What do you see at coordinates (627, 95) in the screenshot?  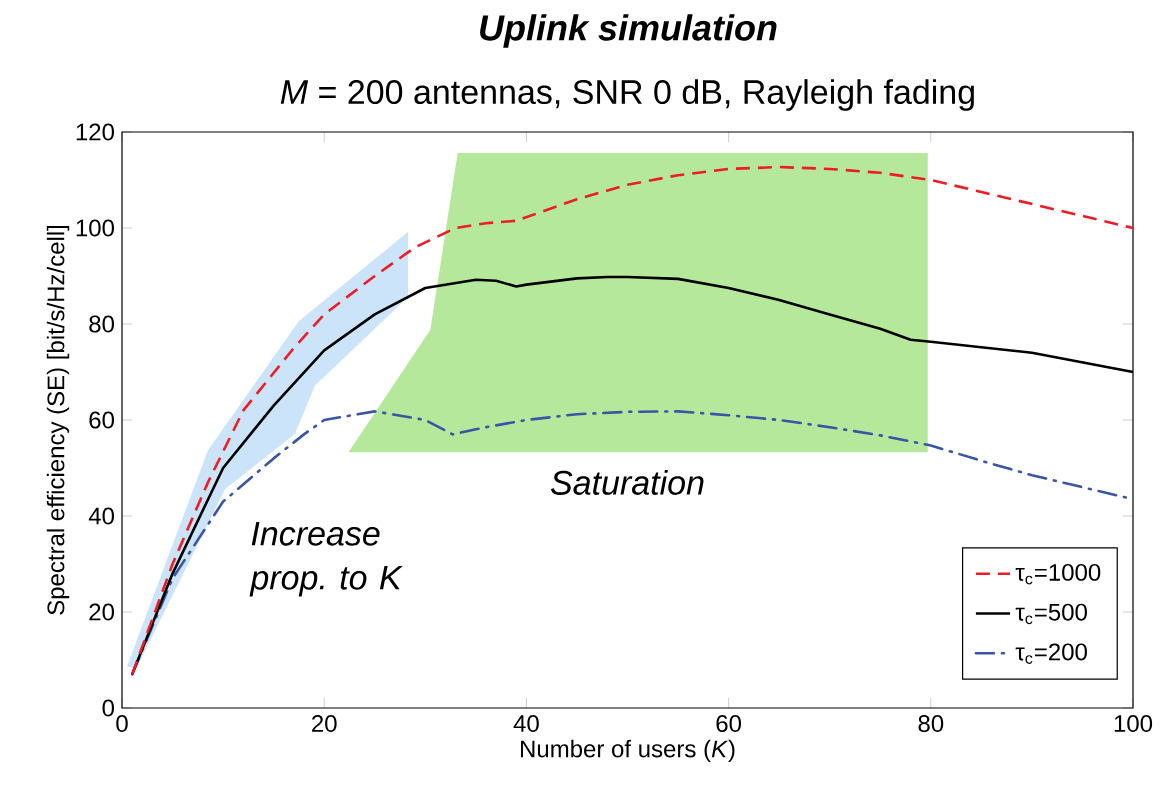 I see `chart-subtitle: M = 200 antennas, SNR 0 dB, Rayleigh fading` at bounding box center [627, 95].